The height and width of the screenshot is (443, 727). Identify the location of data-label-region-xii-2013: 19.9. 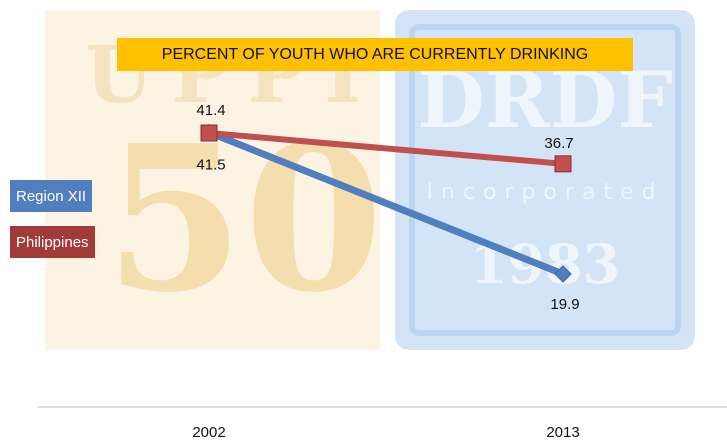
(564, 304).